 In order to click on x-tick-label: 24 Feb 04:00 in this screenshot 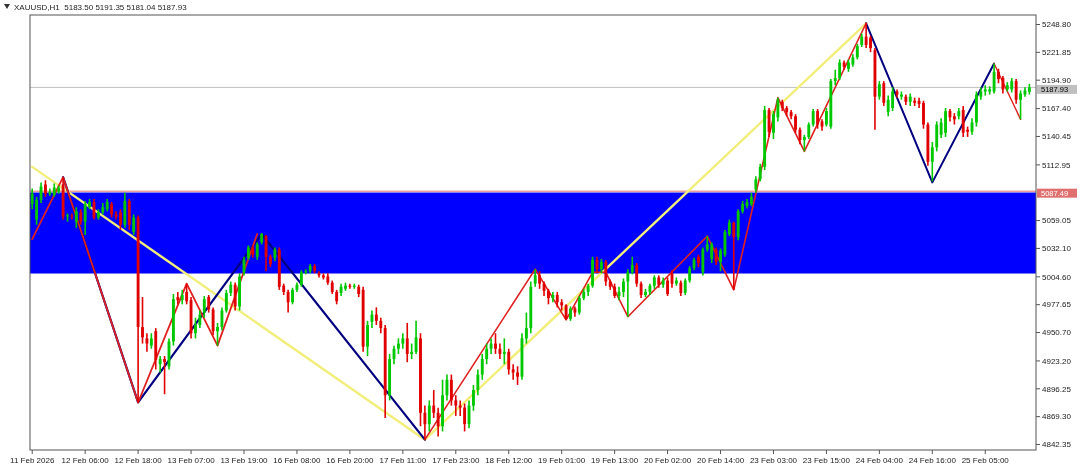, I will do `click(879, 460)`.